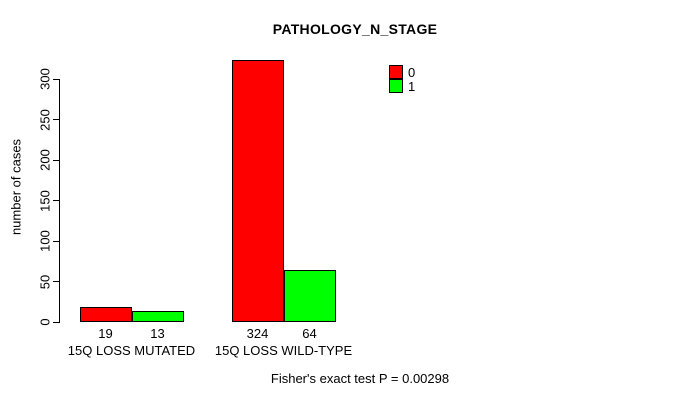 The width and height of the screenshot is (690, 400). What do you see at coordinates (45, 241) in the screenshot?
I see `y-tick-label: 100` at bounding box center [45, 241].